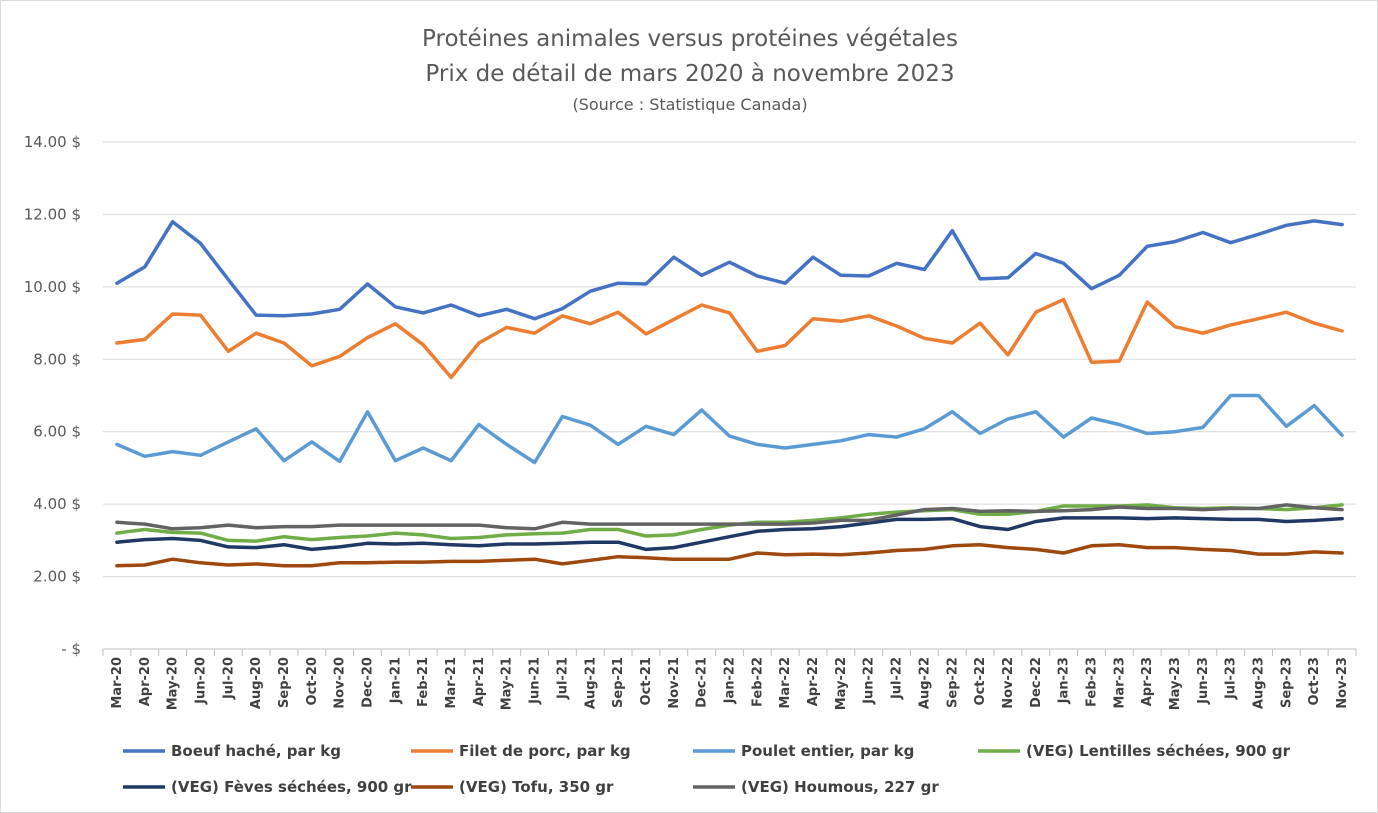 This screenshot has height=813, width=1378. Describe the element at coordinates (1158, 751) in the screenshot. I see `legend-label: (VEG) Lentilles séchées, 900 gr` at that location.